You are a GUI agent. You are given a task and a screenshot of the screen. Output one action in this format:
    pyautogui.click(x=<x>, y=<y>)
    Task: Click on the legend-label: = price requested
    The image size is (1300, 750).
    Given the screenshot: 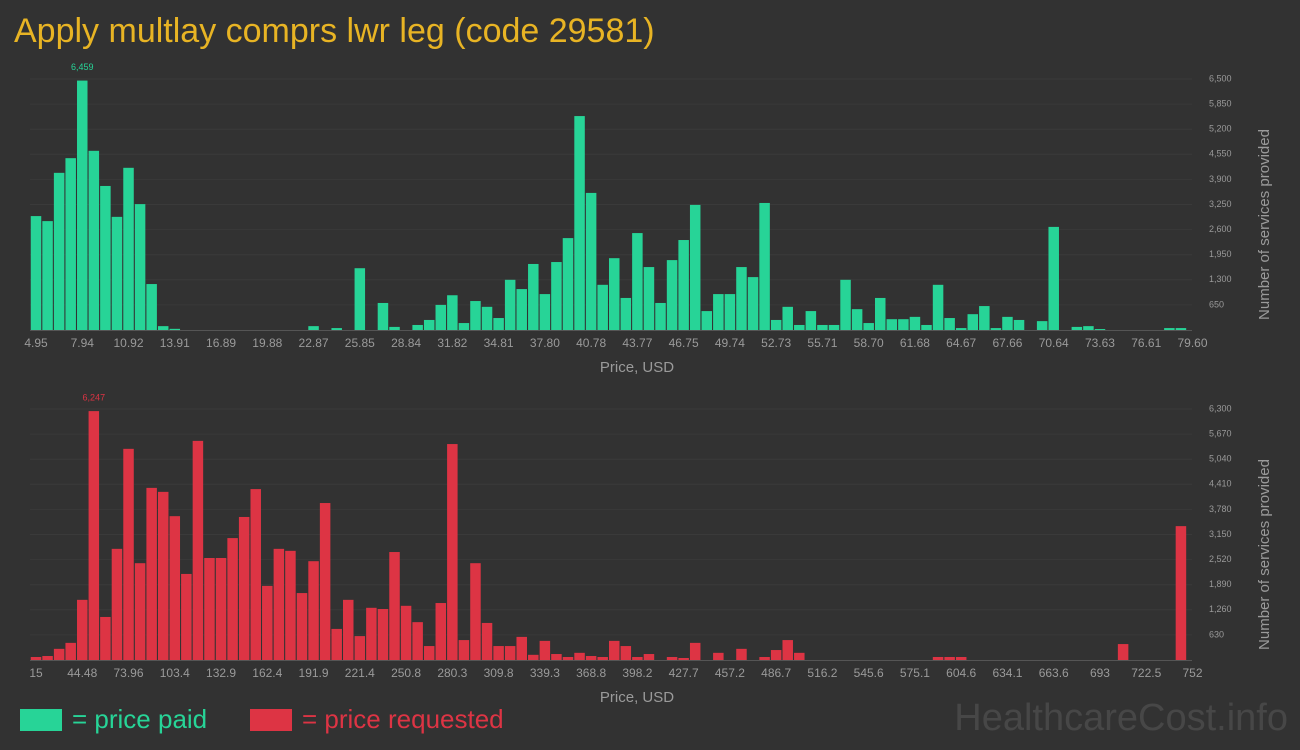 What is the action you would take?
    pyautogui.click(x=403, y=719)
    